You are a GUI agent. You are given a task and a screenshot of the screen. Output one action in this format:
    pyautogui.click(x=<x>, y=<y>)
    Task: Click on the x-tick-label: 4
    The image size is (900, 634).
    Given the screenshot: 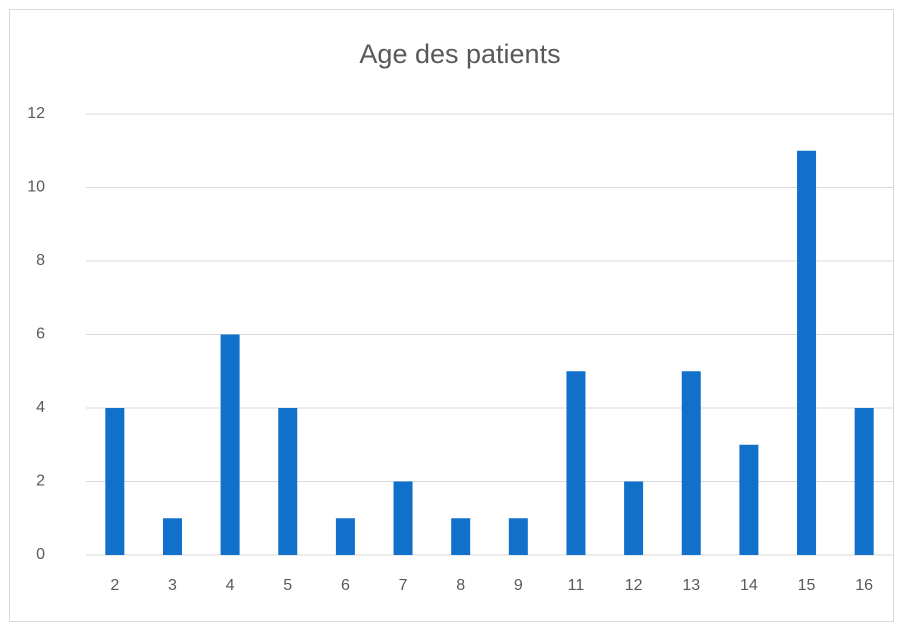 What is the action you would take?
    pyautogui.click(x=230, y=585)
    